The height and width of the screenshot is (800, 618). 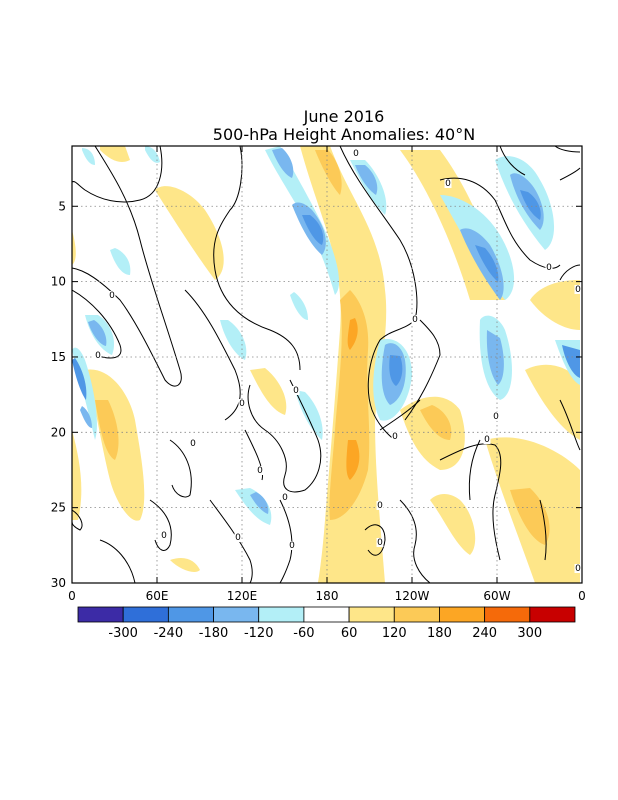 I want to click on colorbar-label: -60, so click(x=303, y=633).